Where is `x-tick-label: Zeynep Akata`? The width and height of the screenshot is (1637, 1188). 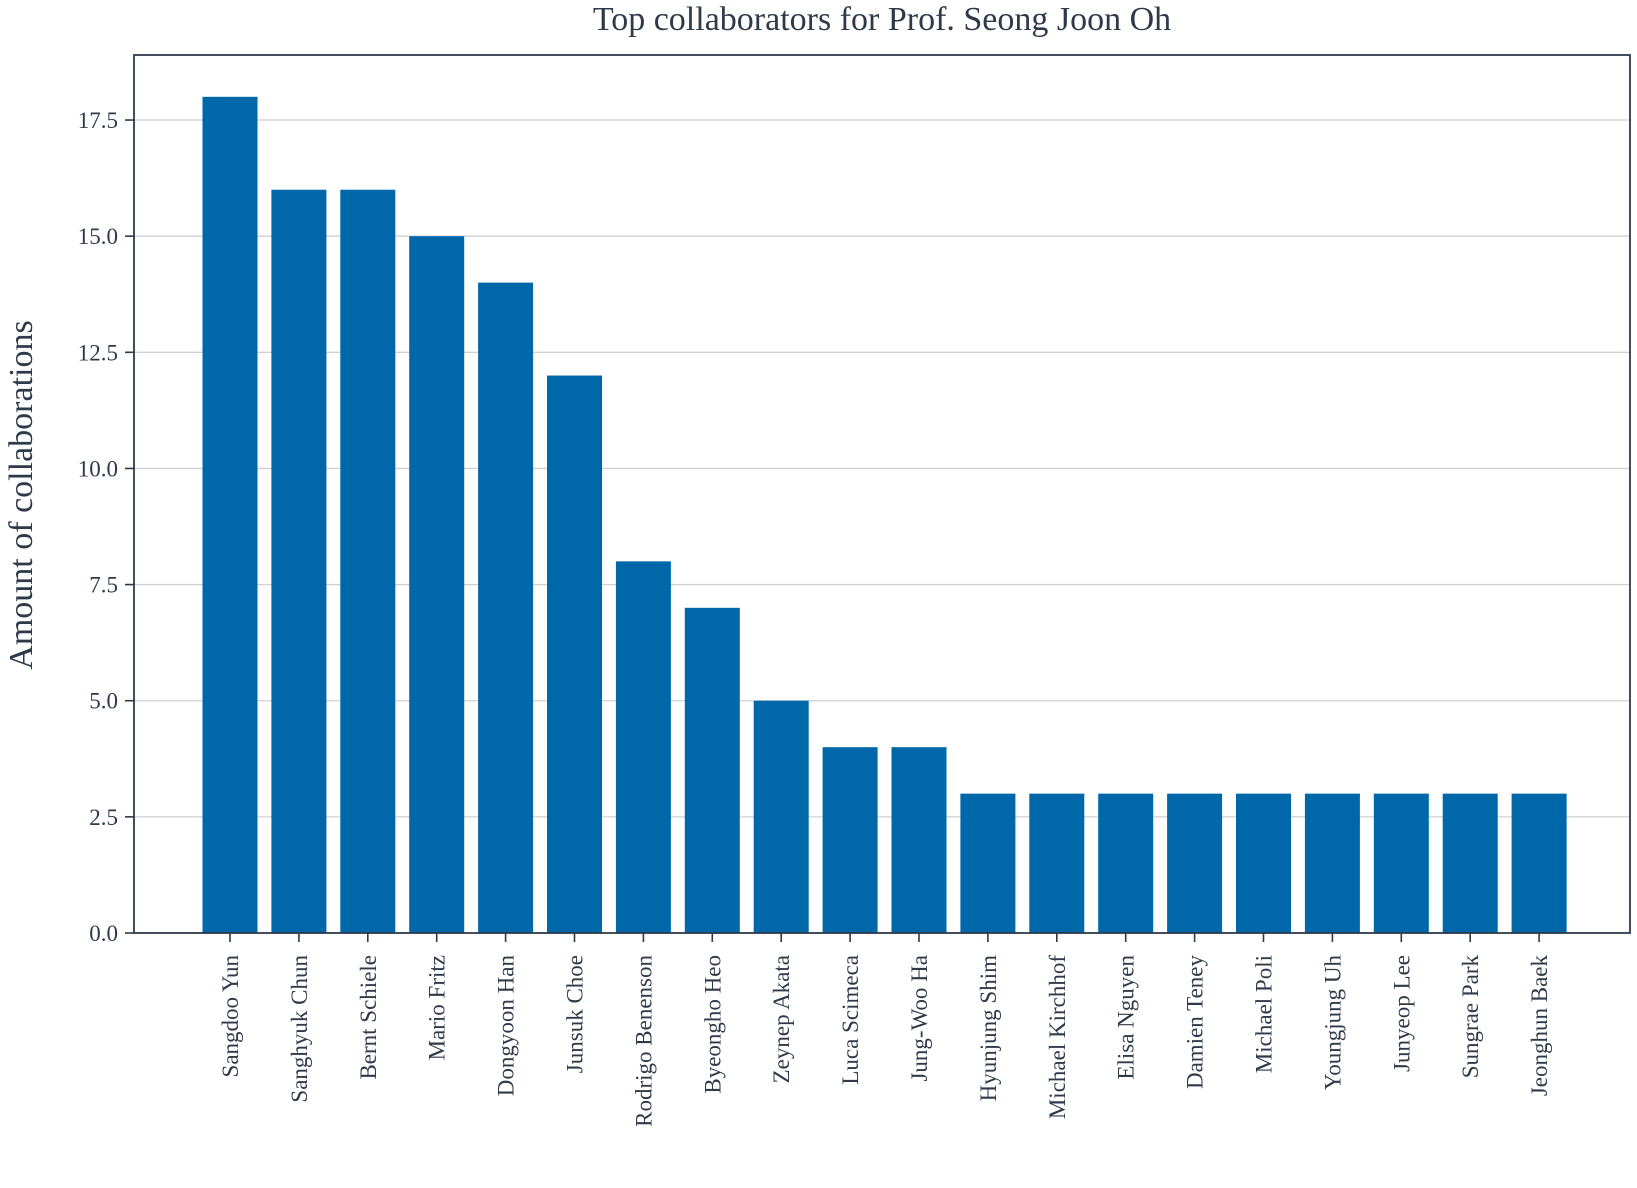
x-tick-label: Zeynep Akata is located at coordinates (781, 1019).